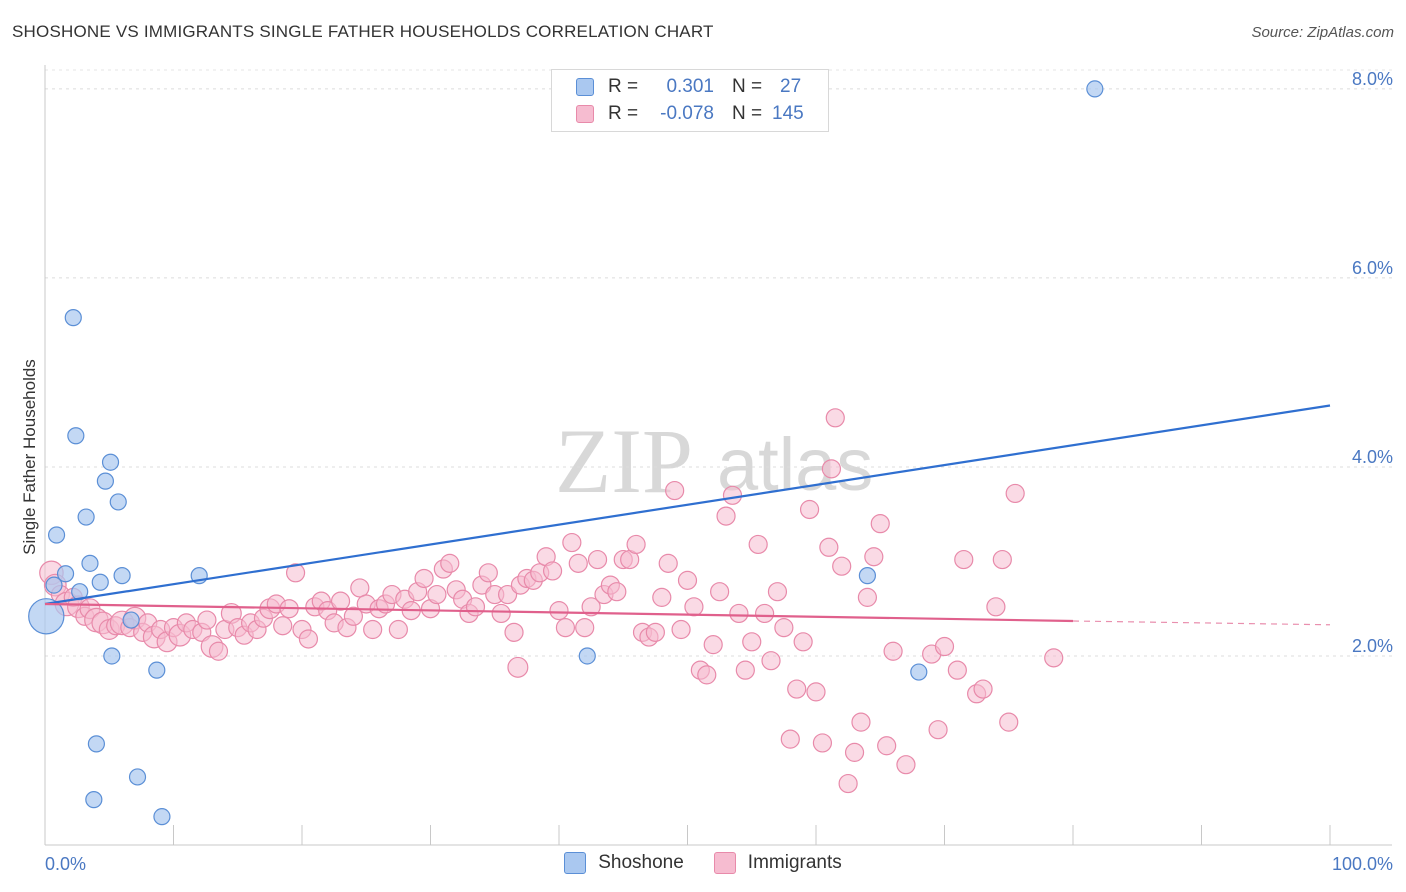 The height and width of the screenshot is (892, 1406). Describe the element at coordinates (1362, 864) in the screenshot. I see `x-tick-label-max: 100.0%` at that location.